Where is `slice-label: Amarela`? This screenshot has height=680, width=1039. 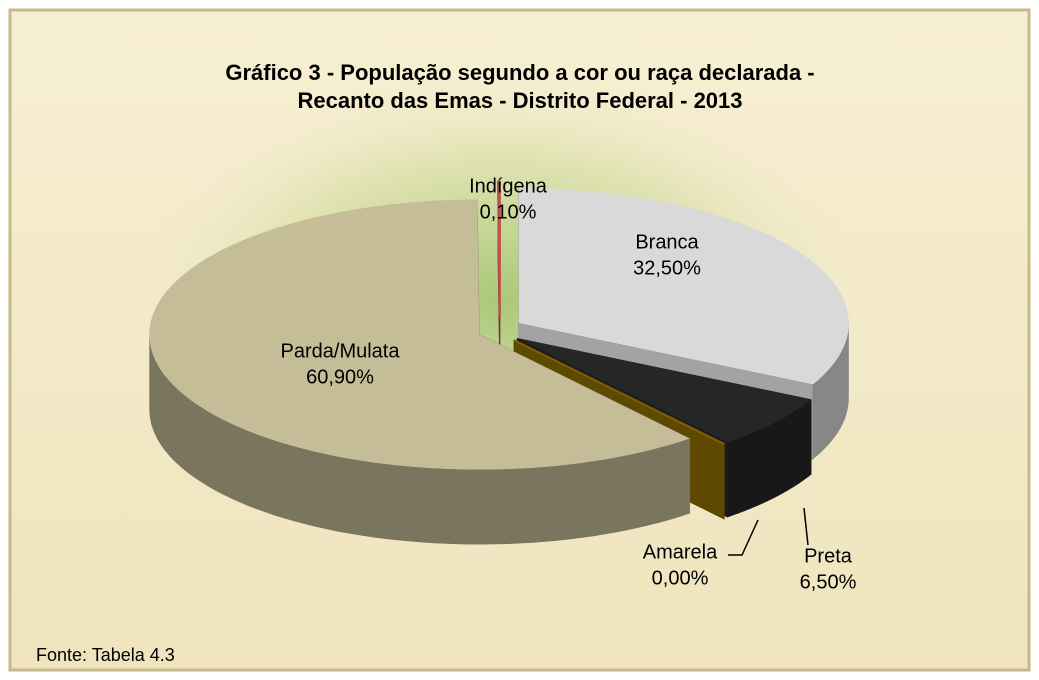 slice-label: Amarela is located at coordinates (680, 552).